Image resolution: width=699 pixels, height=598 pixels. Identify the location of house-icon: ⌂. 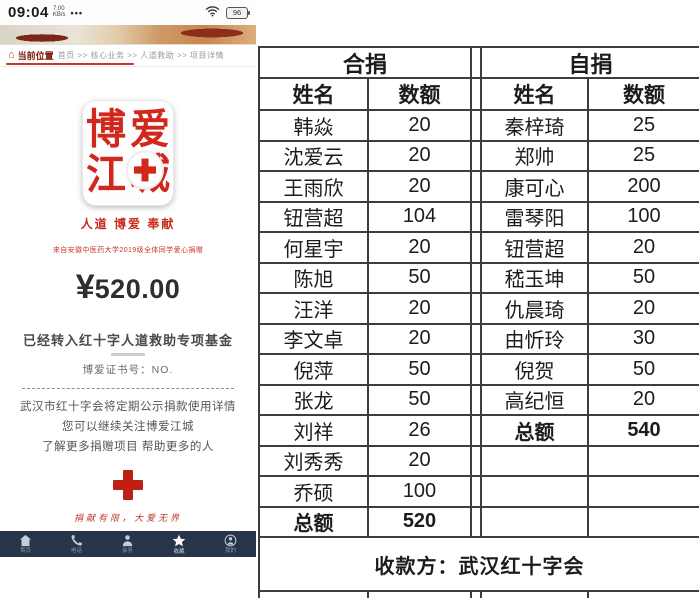
(11, 55).